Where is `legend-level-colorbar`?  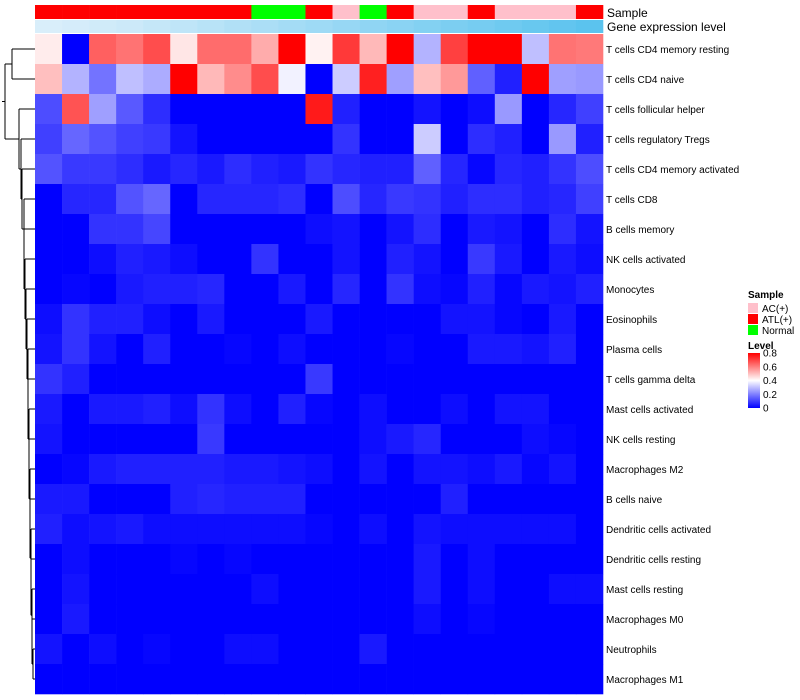 legend-level-colorbar is located at coordinates (754, 380).